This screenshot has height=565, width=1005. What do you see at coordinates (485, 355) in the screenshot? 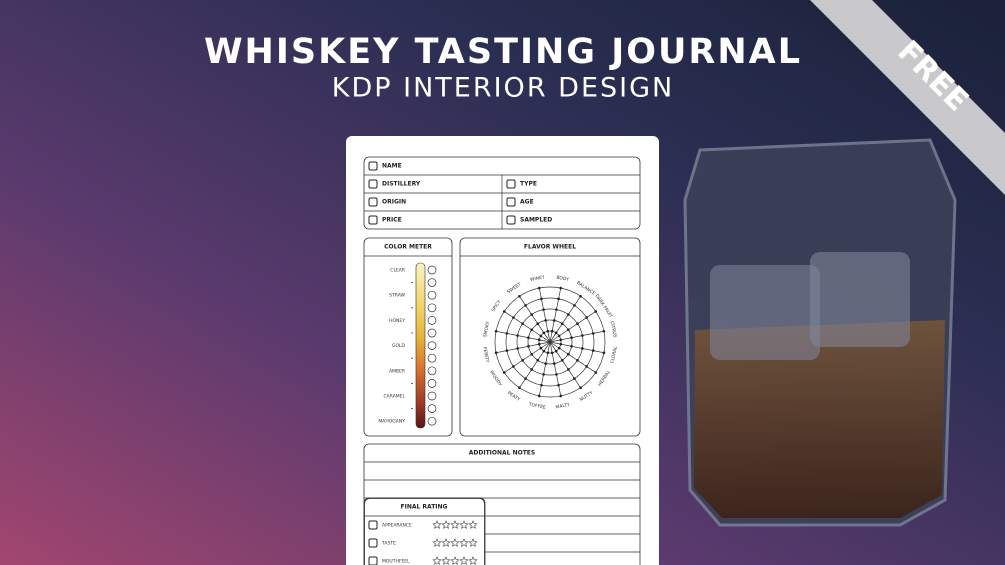
I see `flavor-label: FEINTY` at bounding box center [485, 355].